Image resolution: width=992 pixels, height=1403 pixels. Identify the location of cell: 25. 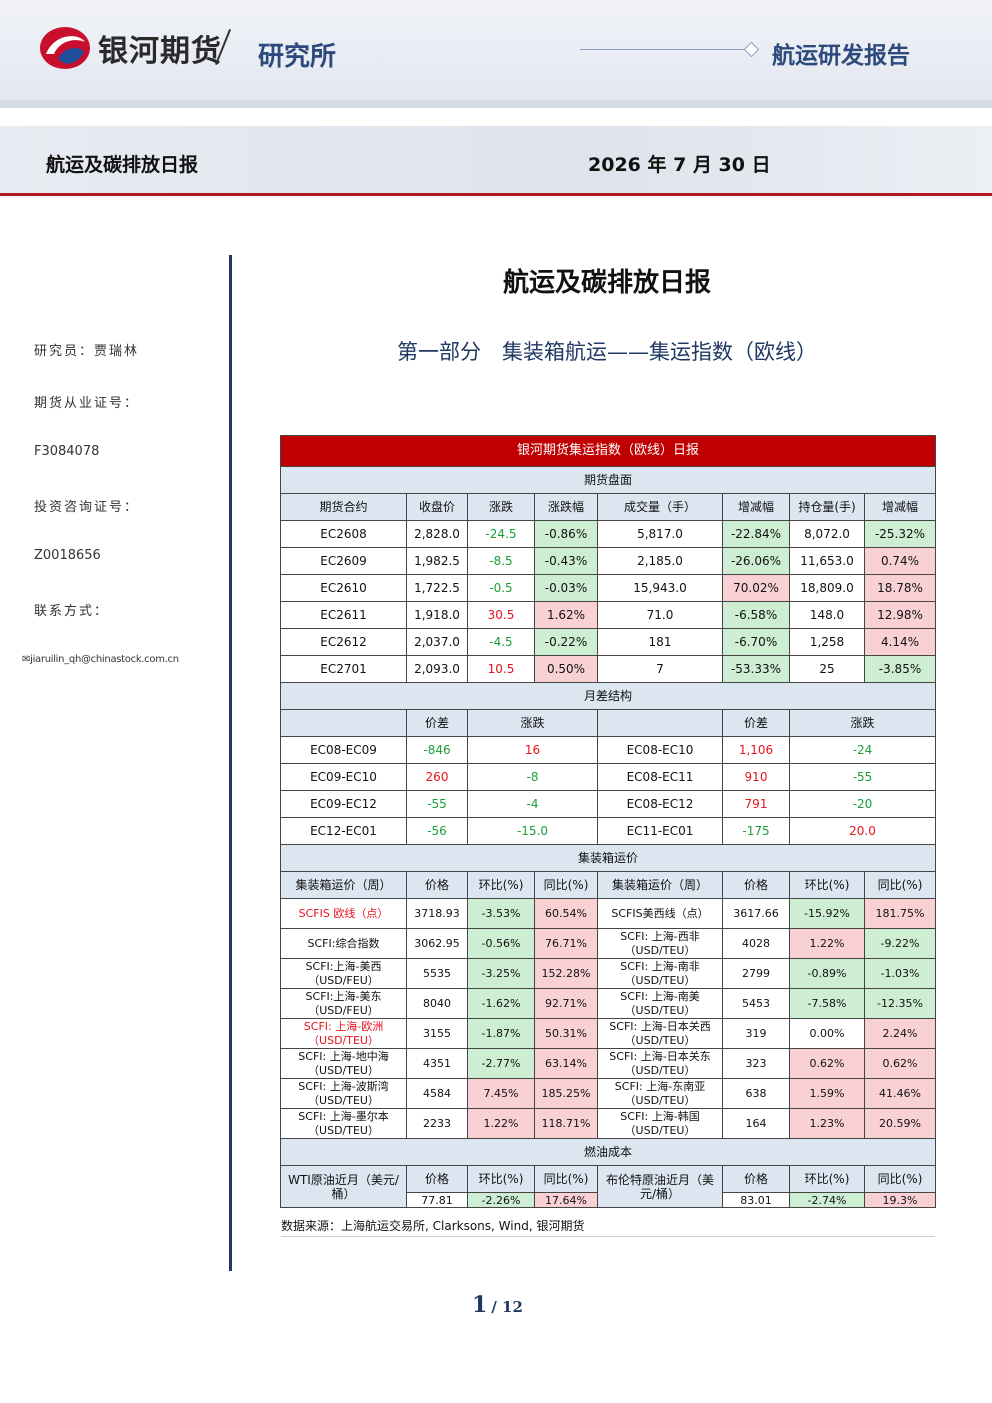
(827, 669).